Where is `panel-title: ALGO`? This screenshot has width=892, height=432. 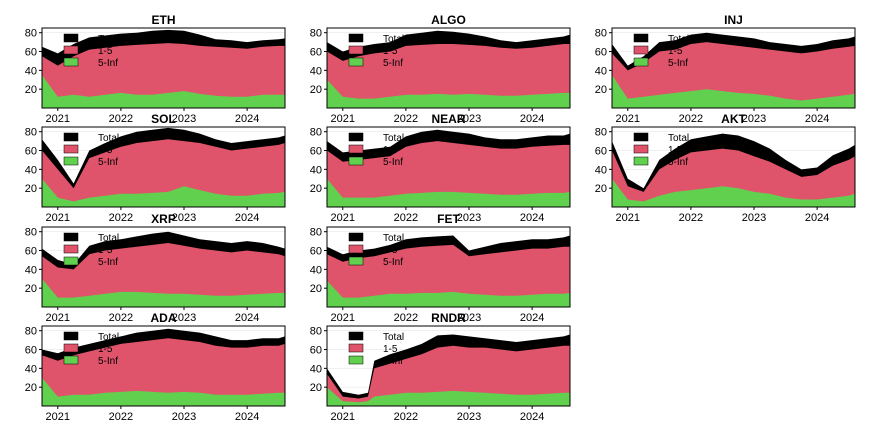 panel-title: ALGO is located at coordinates (448, 20).